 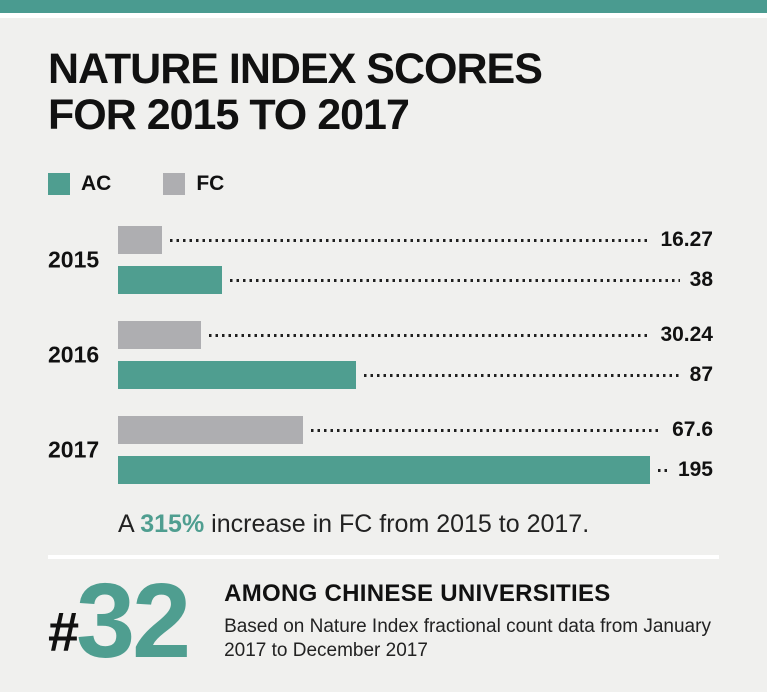 What do you see at coordinates (383, 260) in the screenshot?
I see `year-group-2015: 2015 16.27 38` at bounding box center [383, 260].